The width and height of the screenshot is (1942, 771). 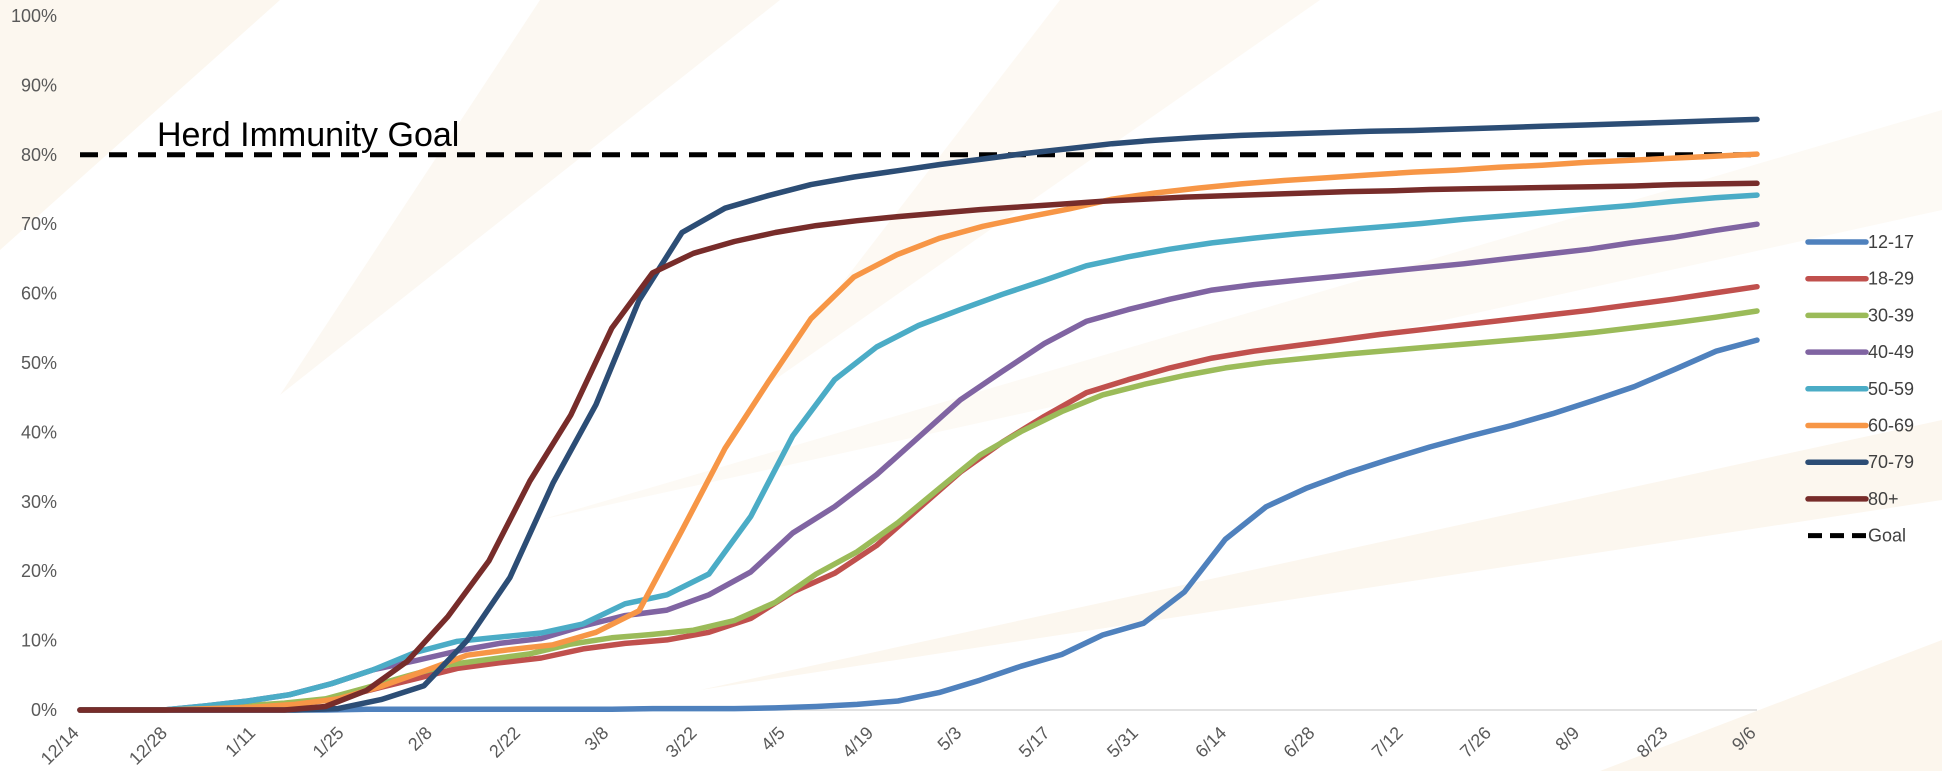 What do you see at coordinates (420, 739) in the screenshot?
I see `x-tick-label: 2/8` at bounding box center [420, 739].